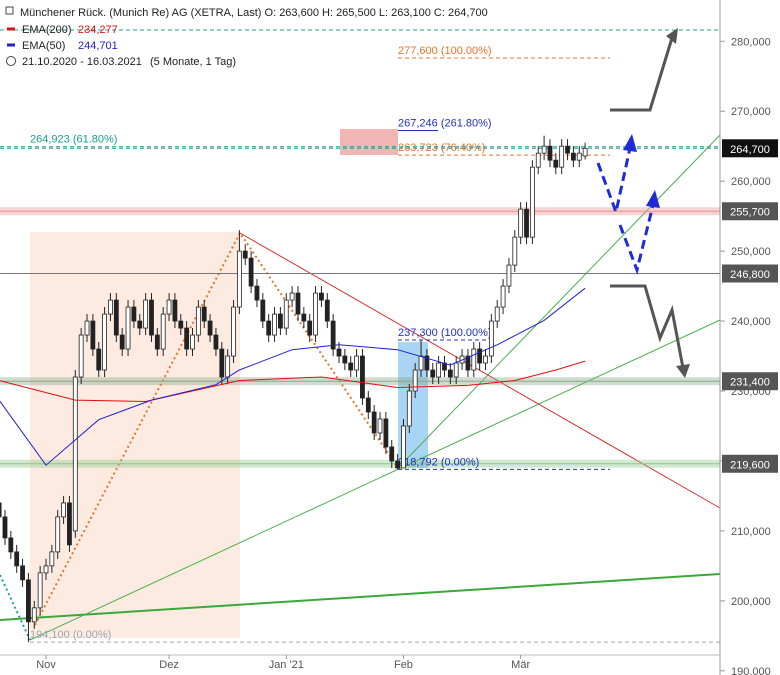 This screenshot has width=780, height=675. What do you see at coordinates (360, 597) in the screenshot?
I see `trend-line` at bounding box center [360, 597].